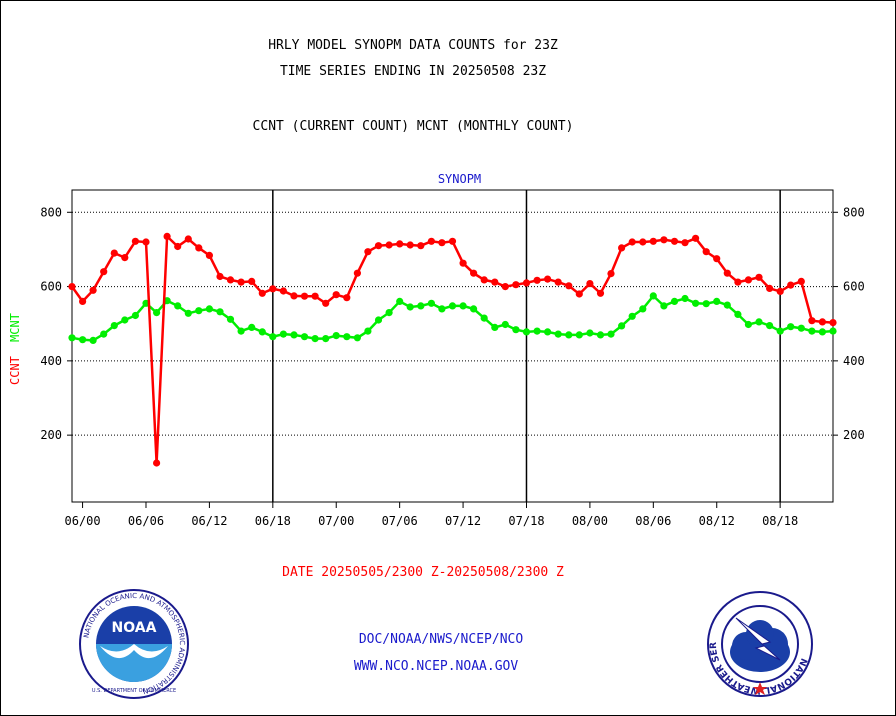  I want to click on x-tick-label: 06/18, so click(273, 521).